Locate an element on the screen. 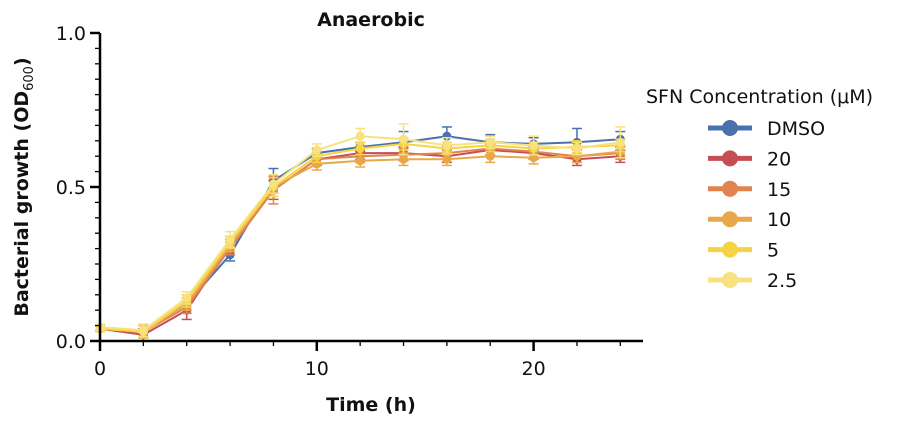 The image size is (913, 424). legend-item: 2.5 is located at coordinates (752, 281).